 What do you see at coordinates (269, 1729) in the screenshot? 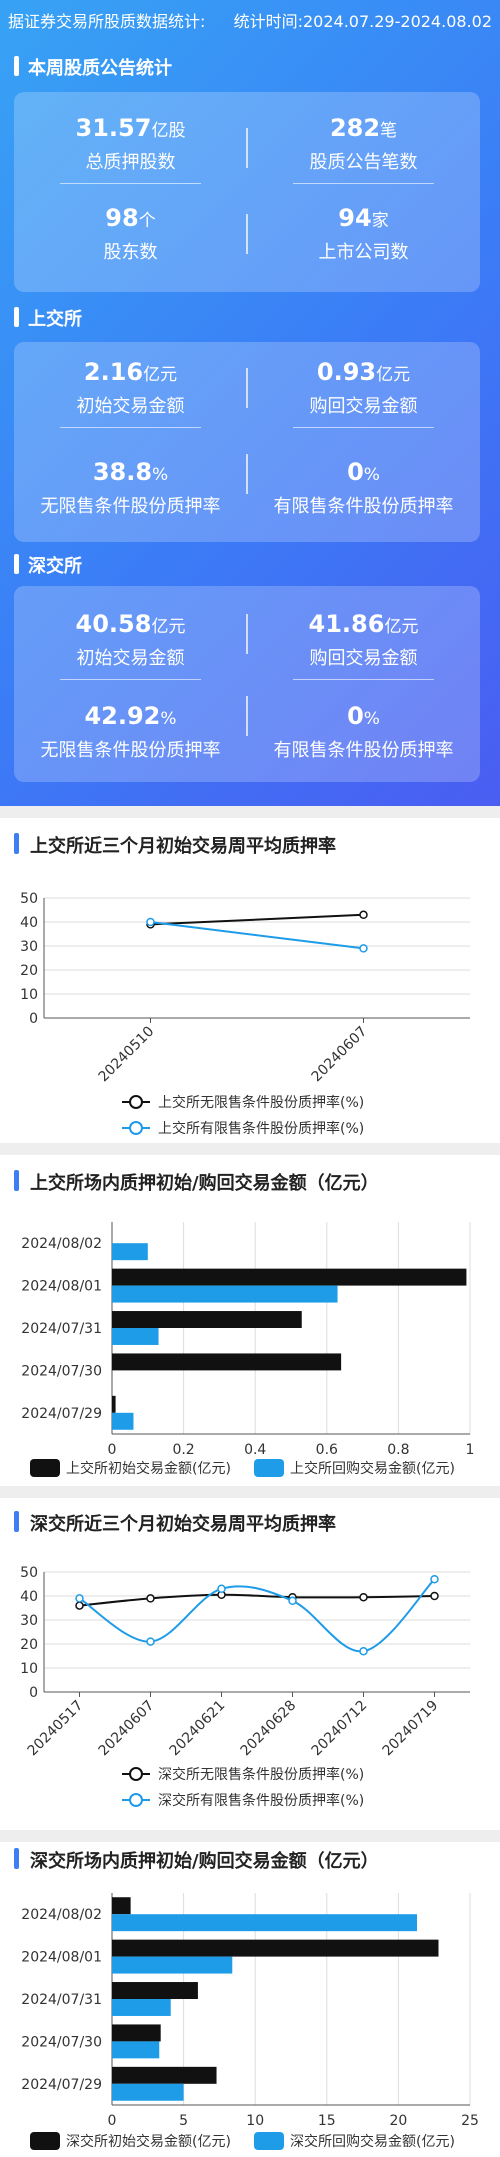
I see `x-tick-label: 20240628` at bounding box center [269, 1729].